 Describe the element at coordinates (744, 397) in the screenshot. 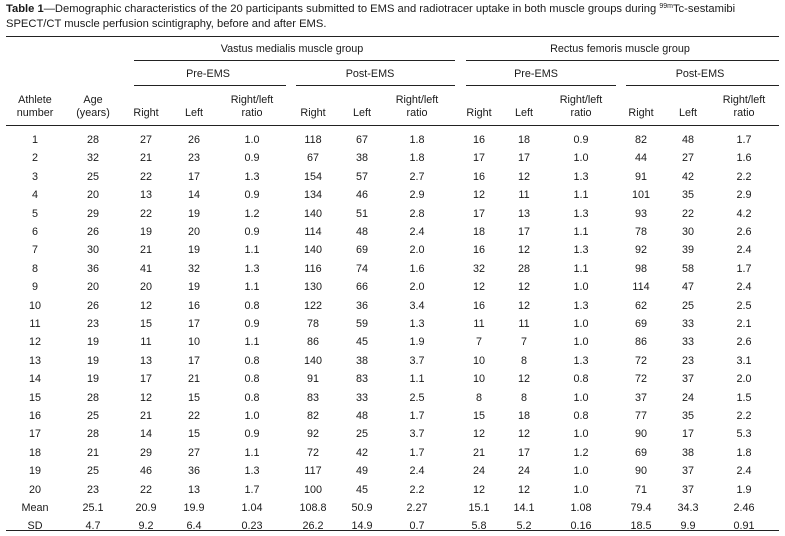

I see `cell-rf-post-ratio: 1.5` at that location.